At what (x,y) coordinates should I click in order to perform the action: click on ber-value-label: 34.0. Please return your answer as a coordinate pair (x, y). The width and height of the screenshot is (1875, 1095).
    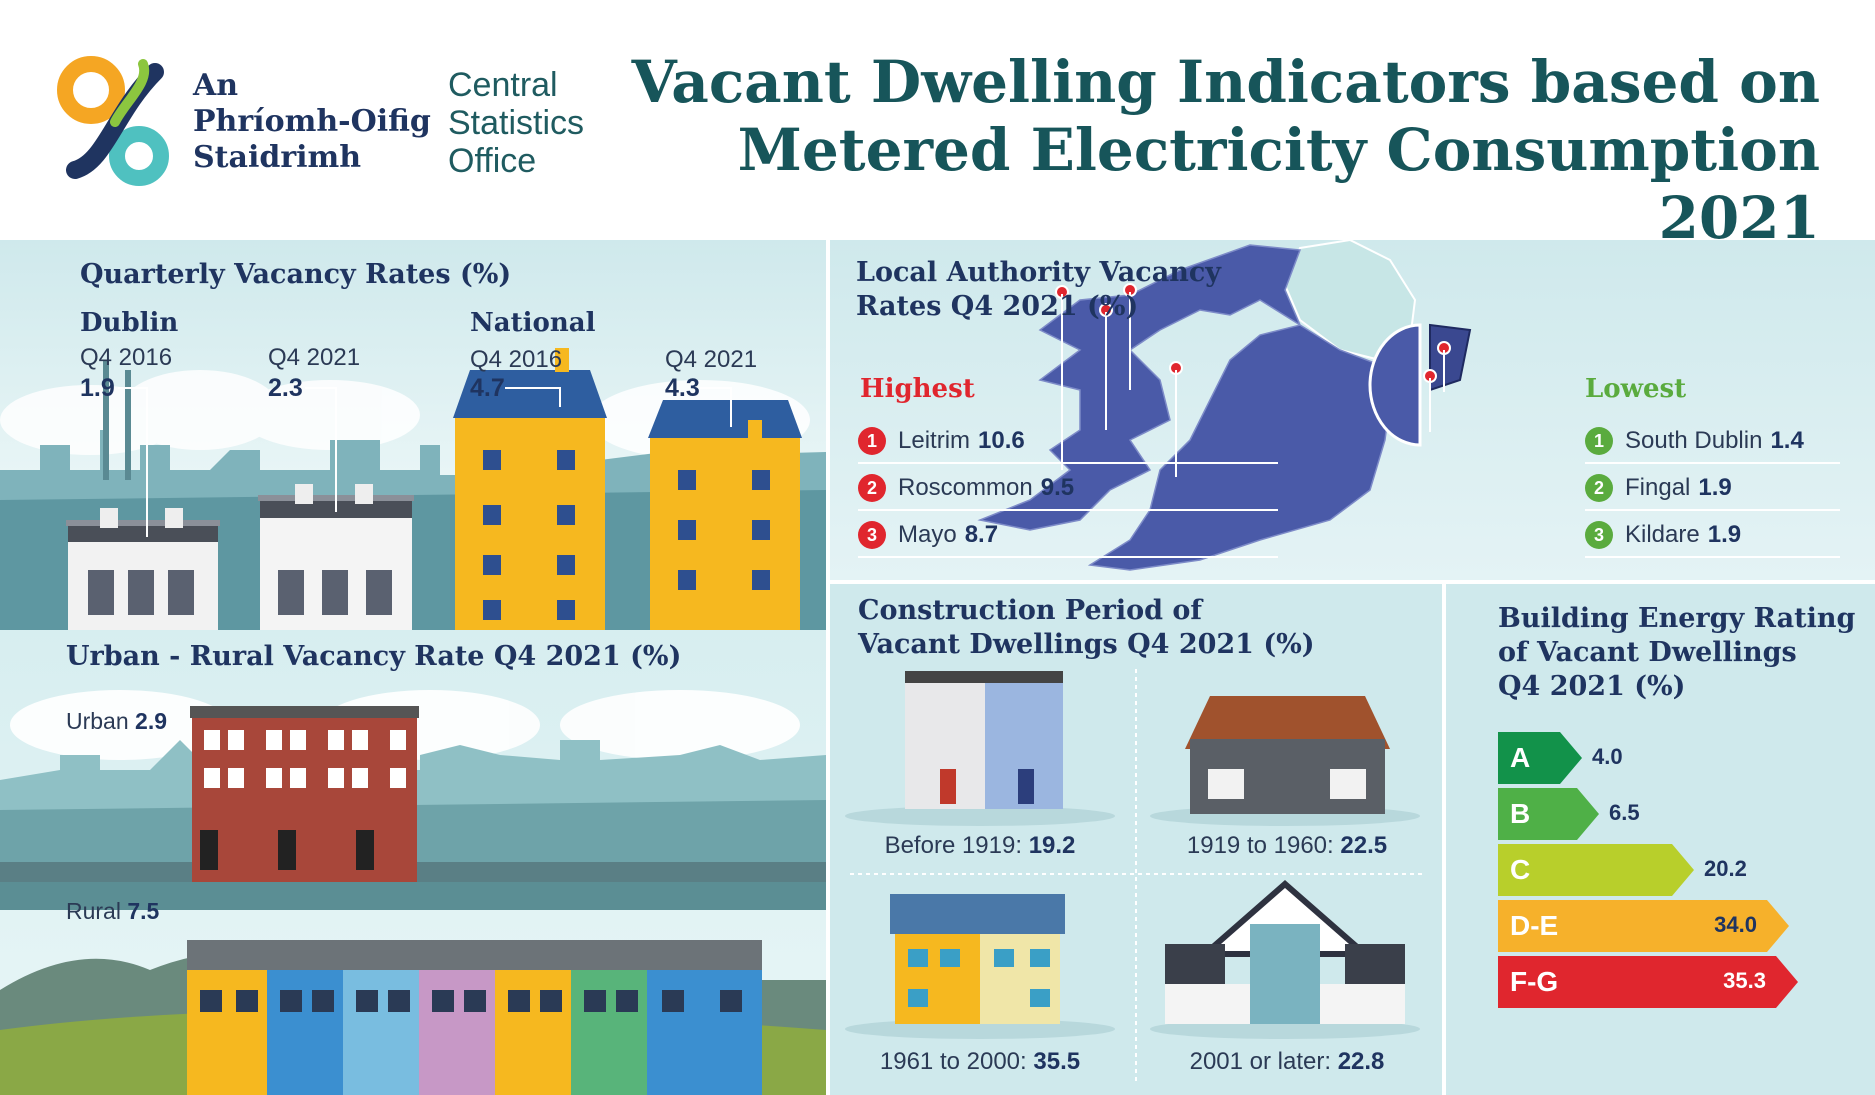
    Looking at the image, I should click on (1735, 924).